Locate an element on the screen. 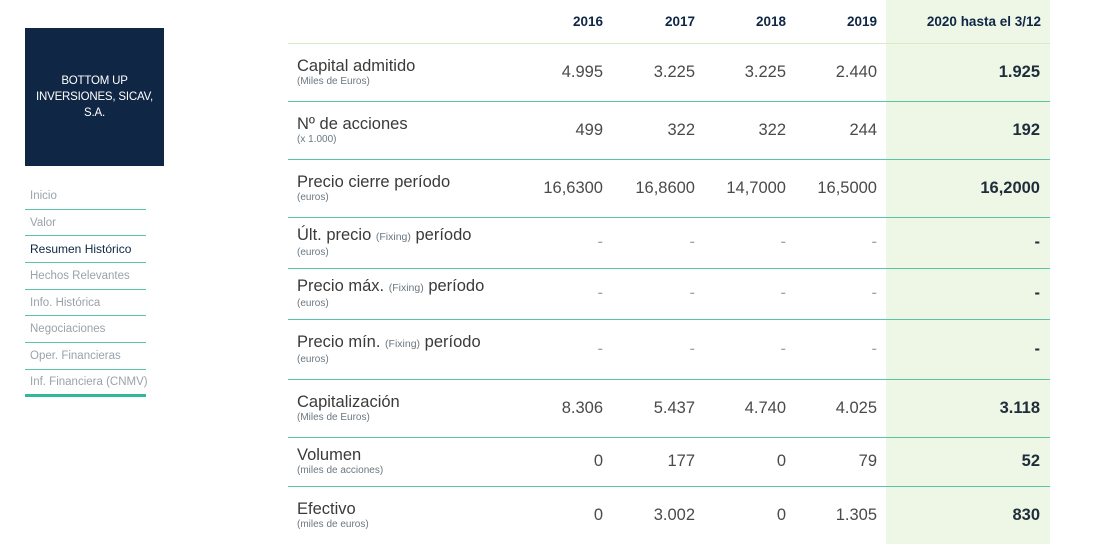  sidebar-item-oper-financieras: Oper. Financieras is located at coordinates (85, 356).